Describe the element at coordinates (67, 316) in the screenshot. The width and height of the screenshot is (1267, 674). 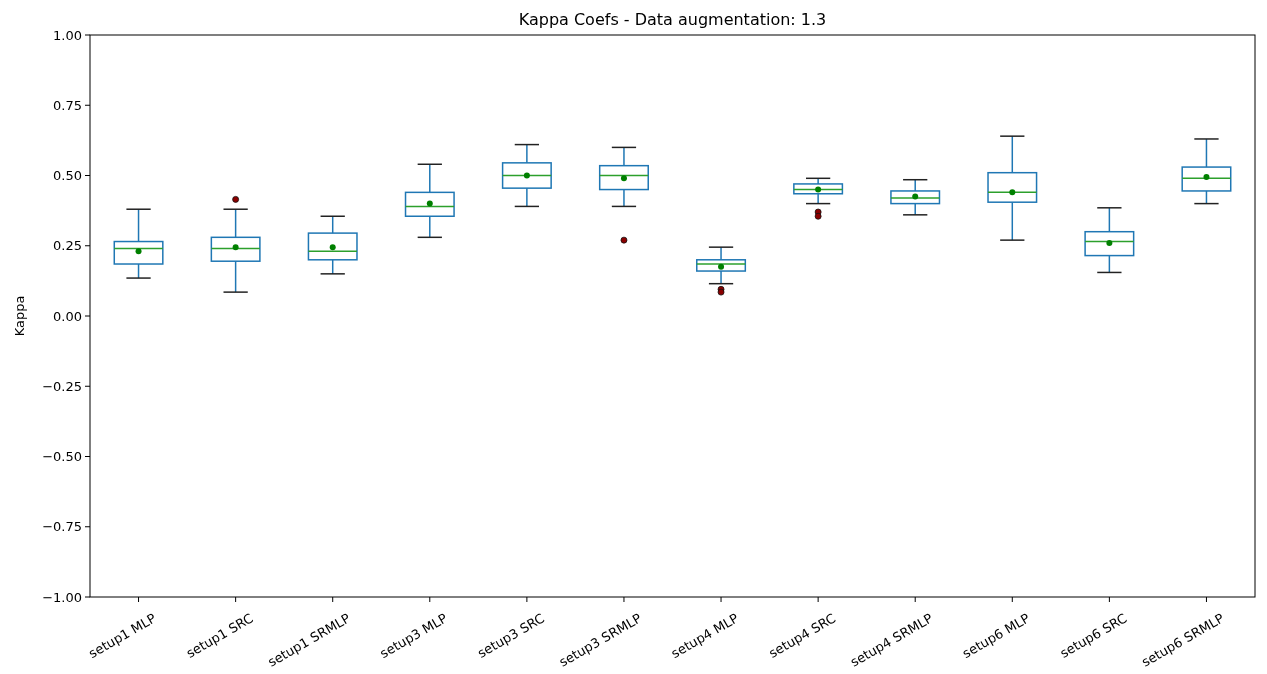
I see `y-tick-label: 0.00` at that location.